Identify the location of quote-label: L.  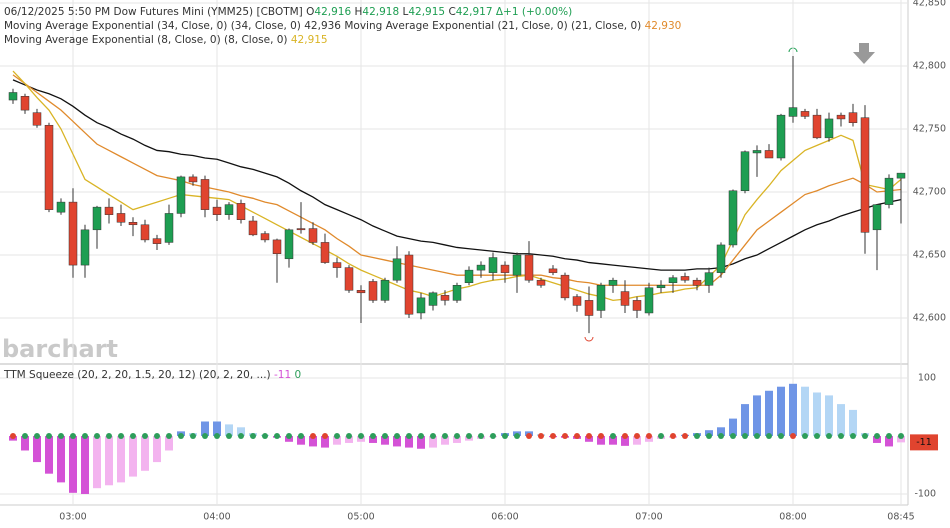
(405, 12).